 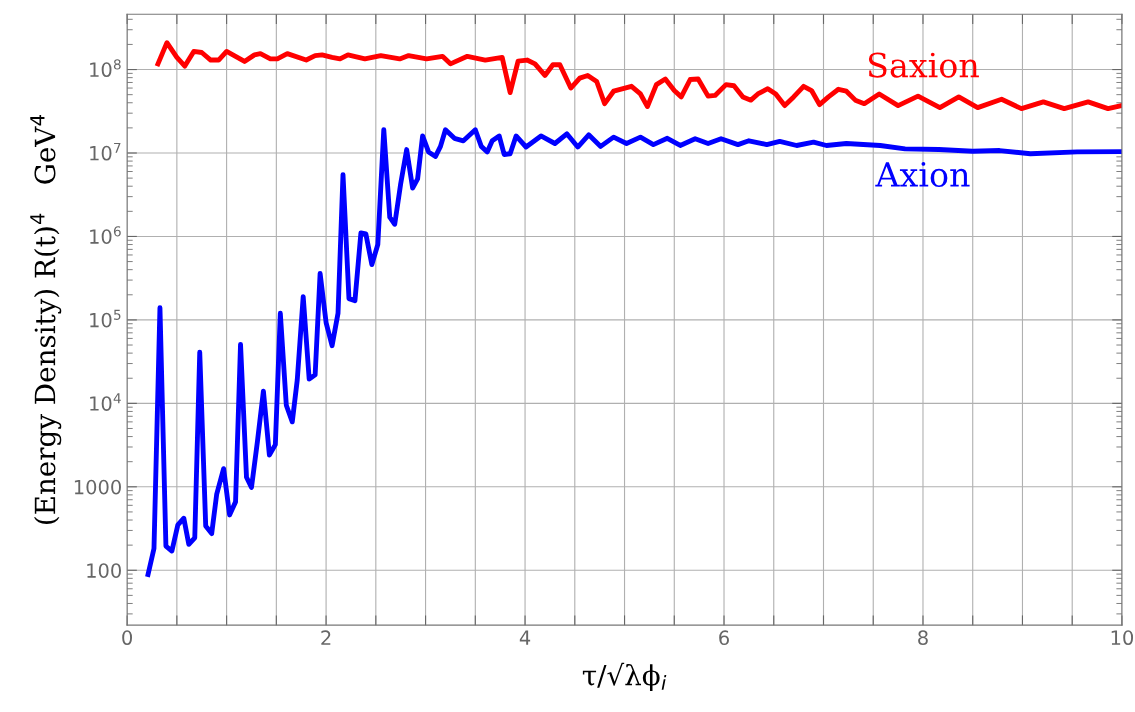 What do you see at coordinates (105, 151) in the screenshot?
I see `y-tick-label: 10$^{7}$` at bounding box center [105, 151].